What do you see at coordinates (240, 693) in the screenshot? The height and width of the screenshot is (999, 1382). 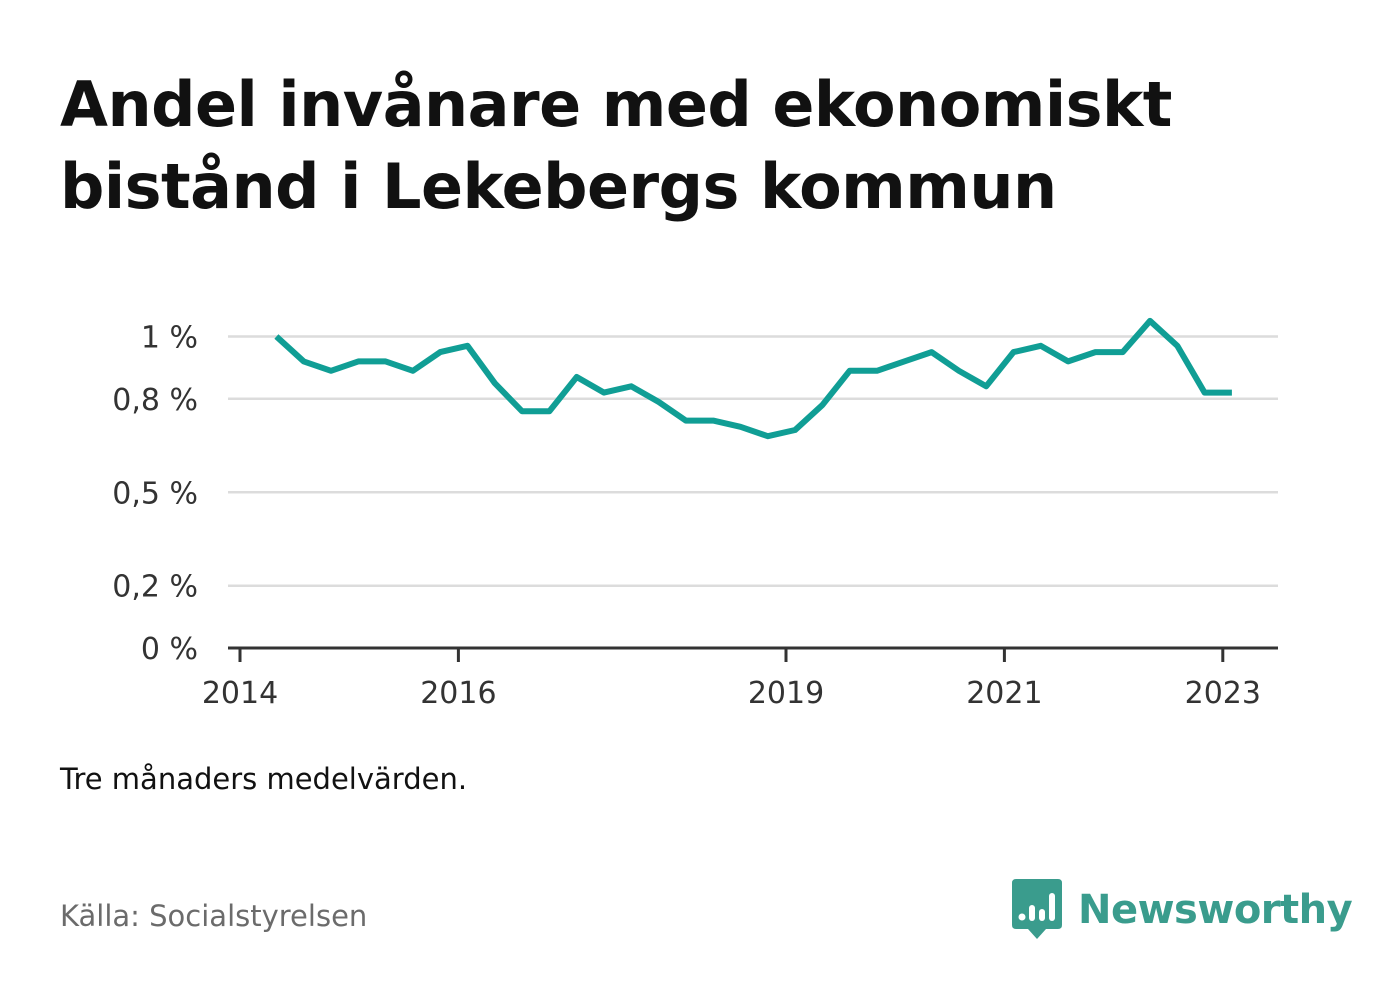 I see `x-tick-label: 2014` at bounding box center [240, 693].